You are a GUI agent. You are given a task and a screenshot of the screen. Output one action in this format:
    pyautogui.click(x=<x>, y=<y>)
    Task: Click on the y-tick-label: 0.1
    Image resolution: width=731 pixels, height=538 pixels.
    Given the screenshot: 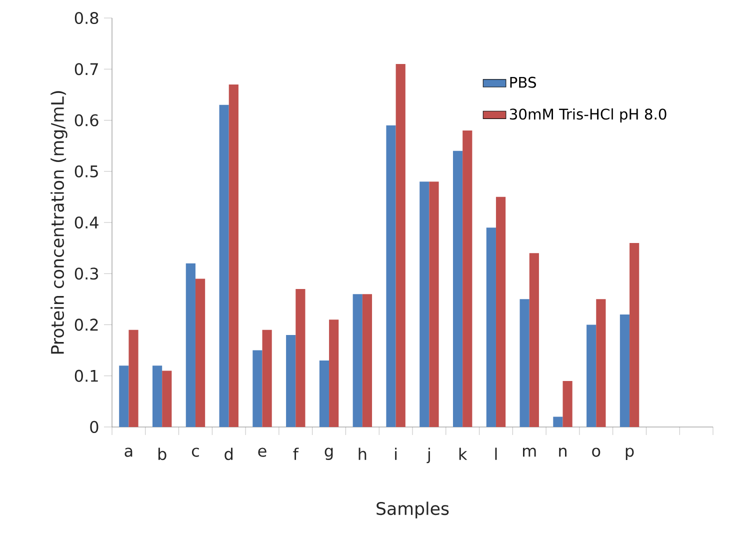 What is the action you would take?
    pyautogui.click(x=86, y=376)
    